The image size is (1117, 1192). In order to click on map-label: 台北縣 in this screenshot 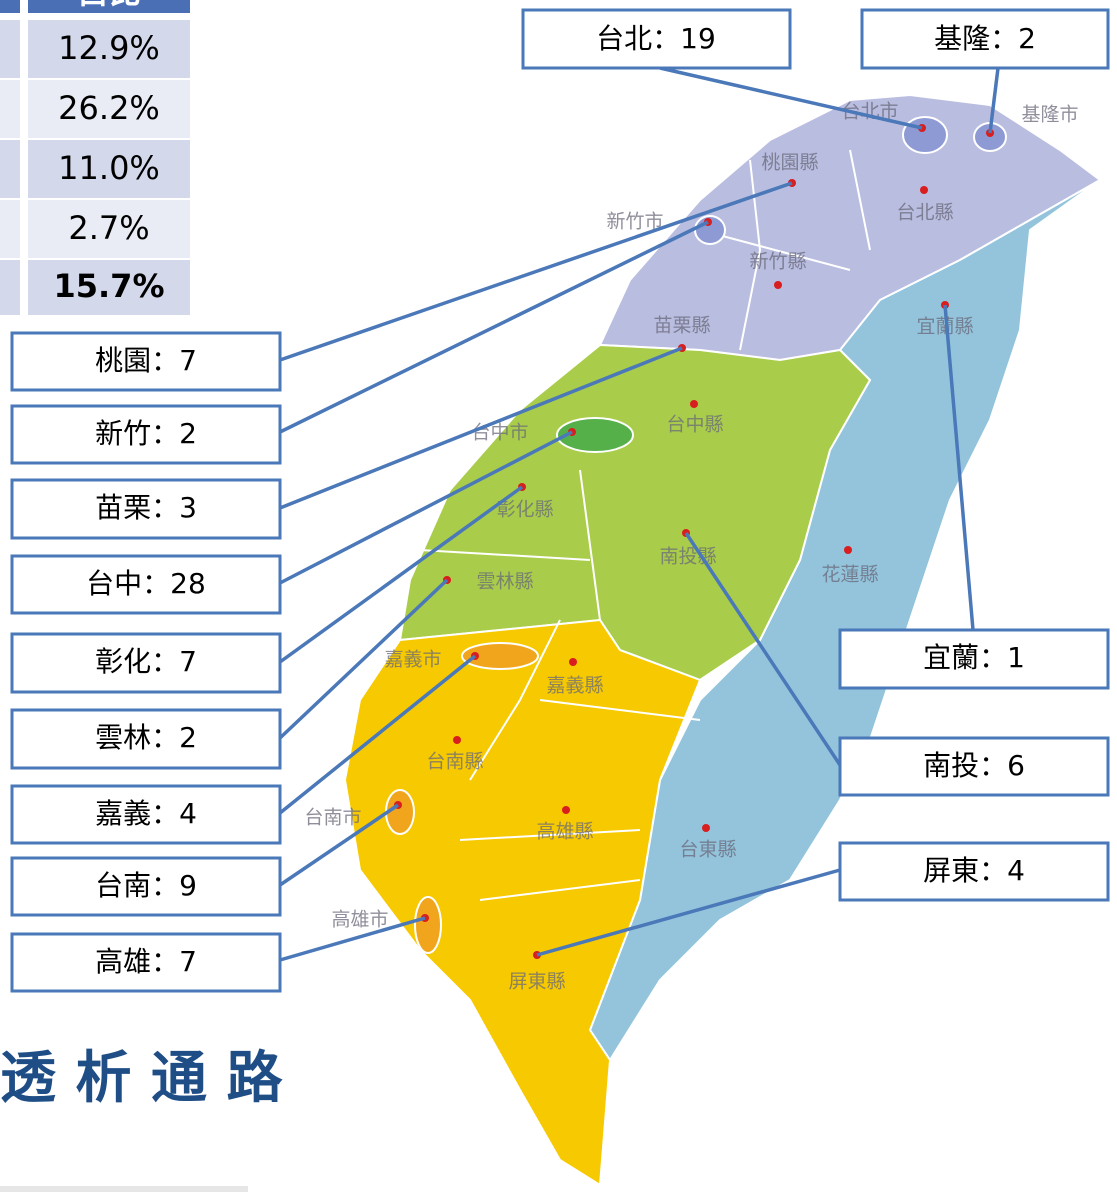, I will do `click(924, 213)`.